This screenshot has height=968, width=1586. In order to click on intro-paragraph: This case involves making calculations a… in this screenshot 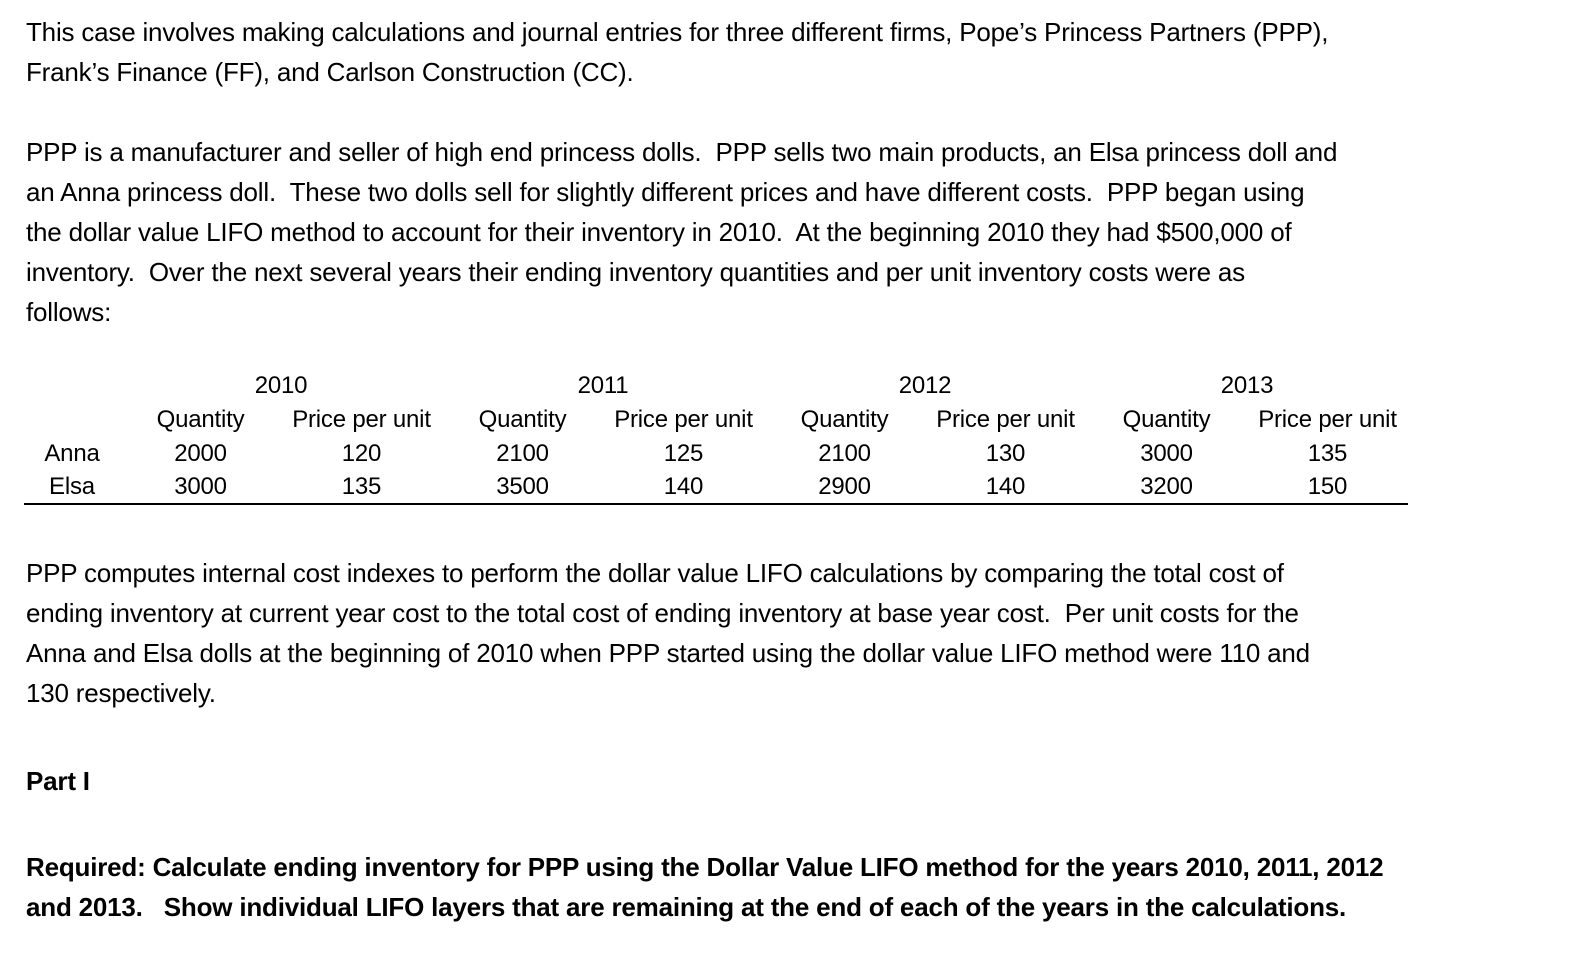, I will do `click(677, 52)`.